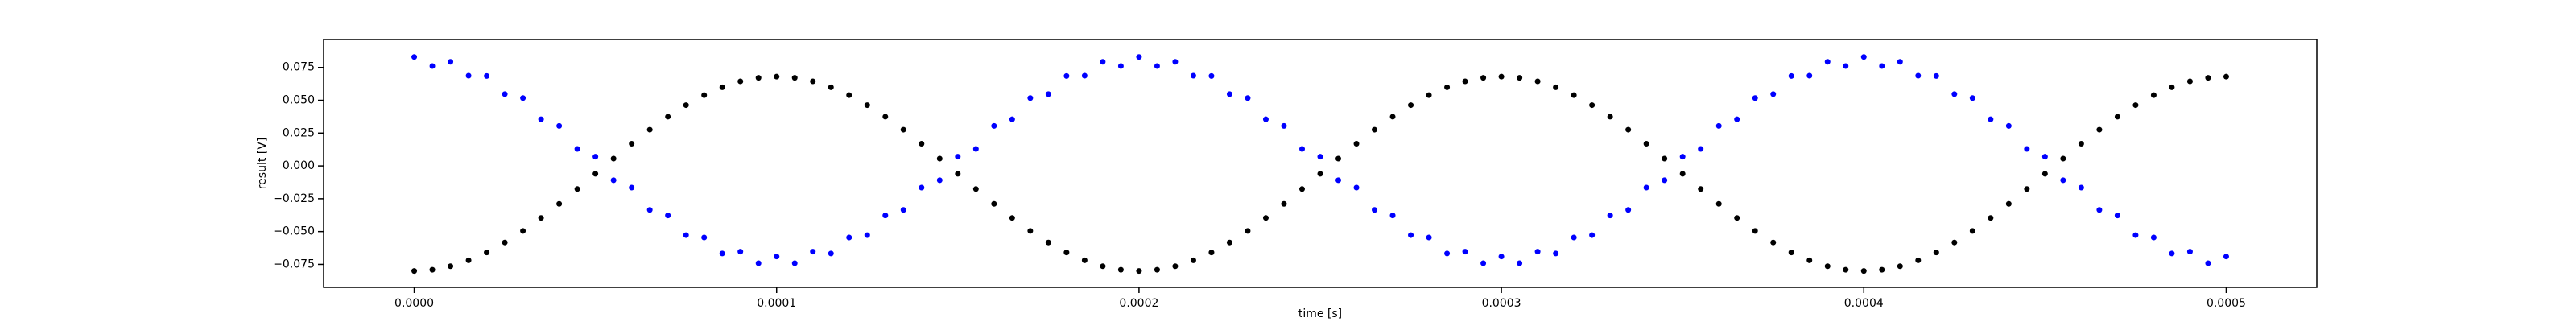  Describe the element at coordinates (1320, 314) in the screenshot. I see `x-axis-label: time [s]` at that location.